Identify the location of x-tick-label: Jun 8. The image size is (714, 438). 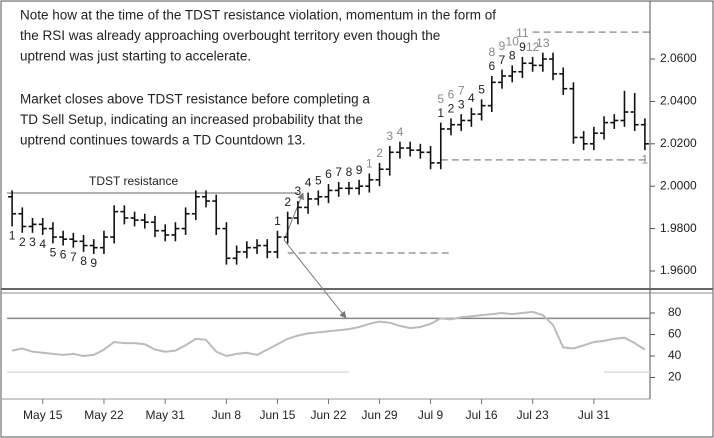
(227, 415).